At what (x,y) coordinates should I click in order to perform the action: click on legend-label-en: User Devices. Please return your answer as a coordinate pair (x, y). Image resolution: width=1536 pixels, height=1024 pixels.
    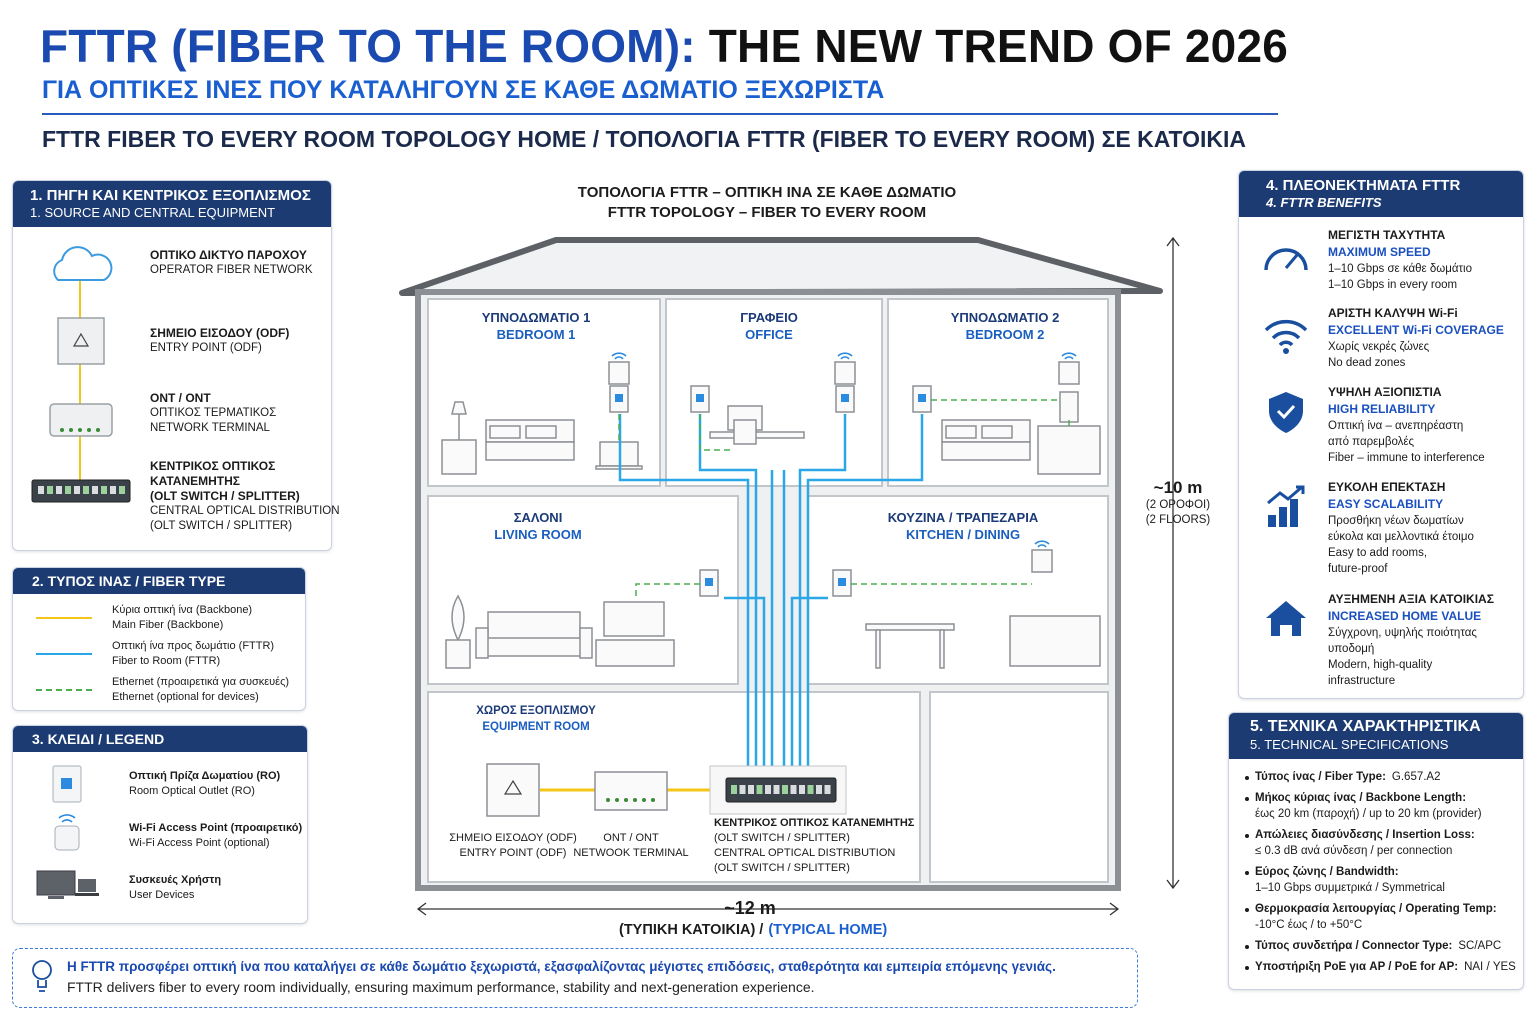
    Looking at the image, I should click on (162, 895).